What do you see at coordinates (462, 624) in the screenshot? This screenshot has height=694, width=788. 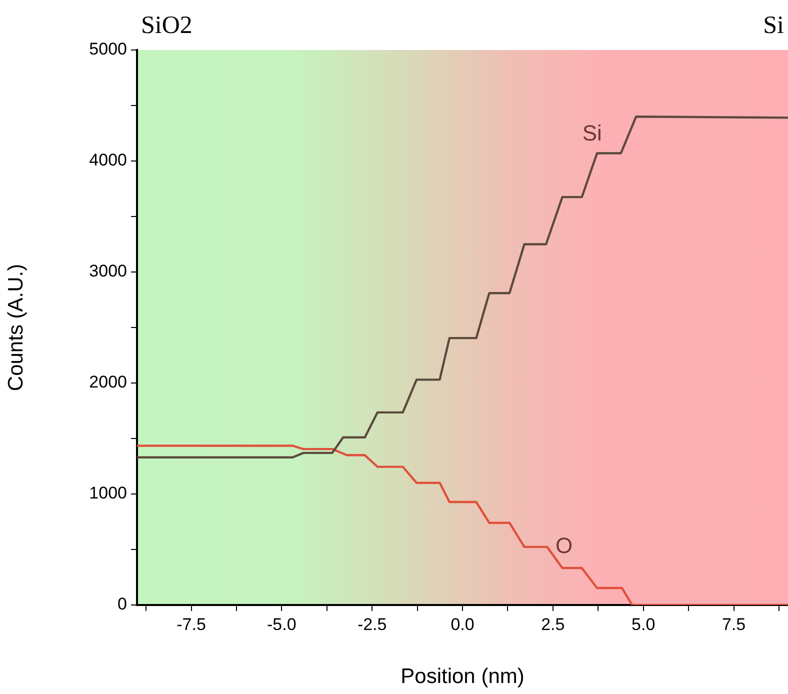 I see `x-tick-label: 0.0` at bounding box center [462, 624].